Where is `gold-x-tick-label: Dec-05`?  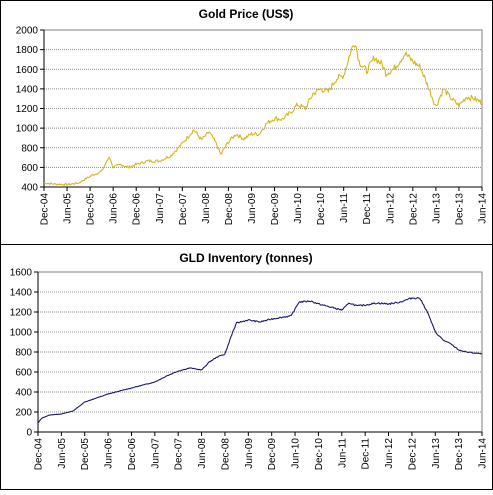
gold-x-tick-label: Dec-05 is located at coordinates (91, 209).